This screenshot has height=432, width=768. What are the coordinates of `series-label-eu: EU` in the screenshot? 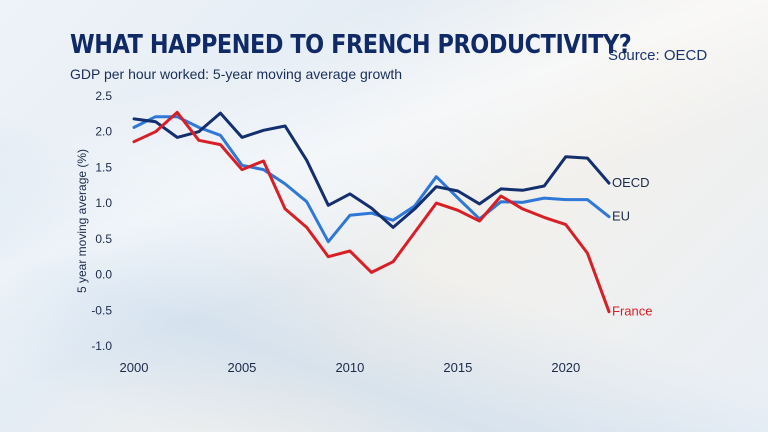 It's located at (621, 216).